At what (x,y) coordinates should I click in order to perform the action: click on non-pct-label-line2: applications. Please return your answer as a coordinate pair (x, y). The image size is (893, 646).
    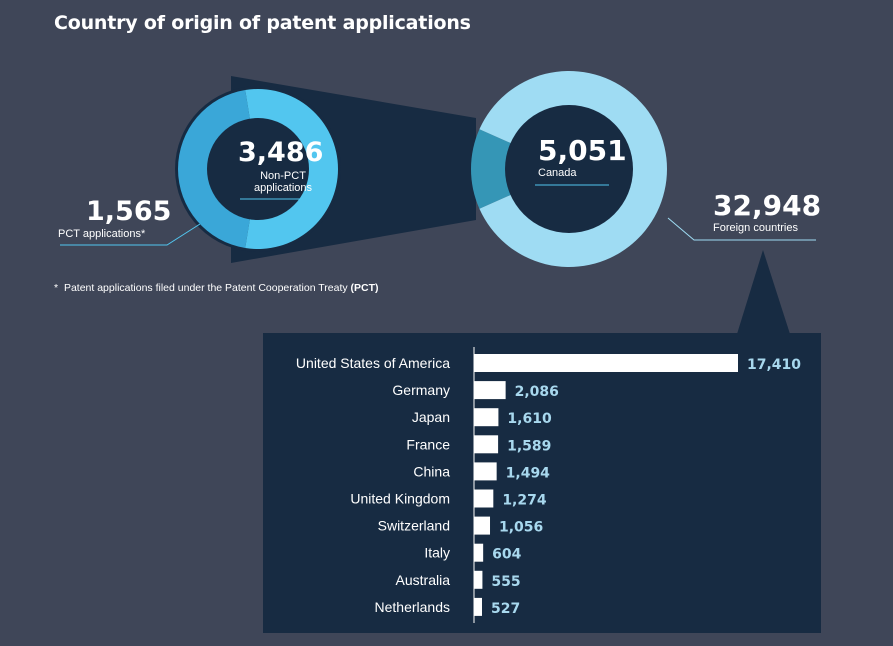
    Looking at the image, I should click on (283, 188).